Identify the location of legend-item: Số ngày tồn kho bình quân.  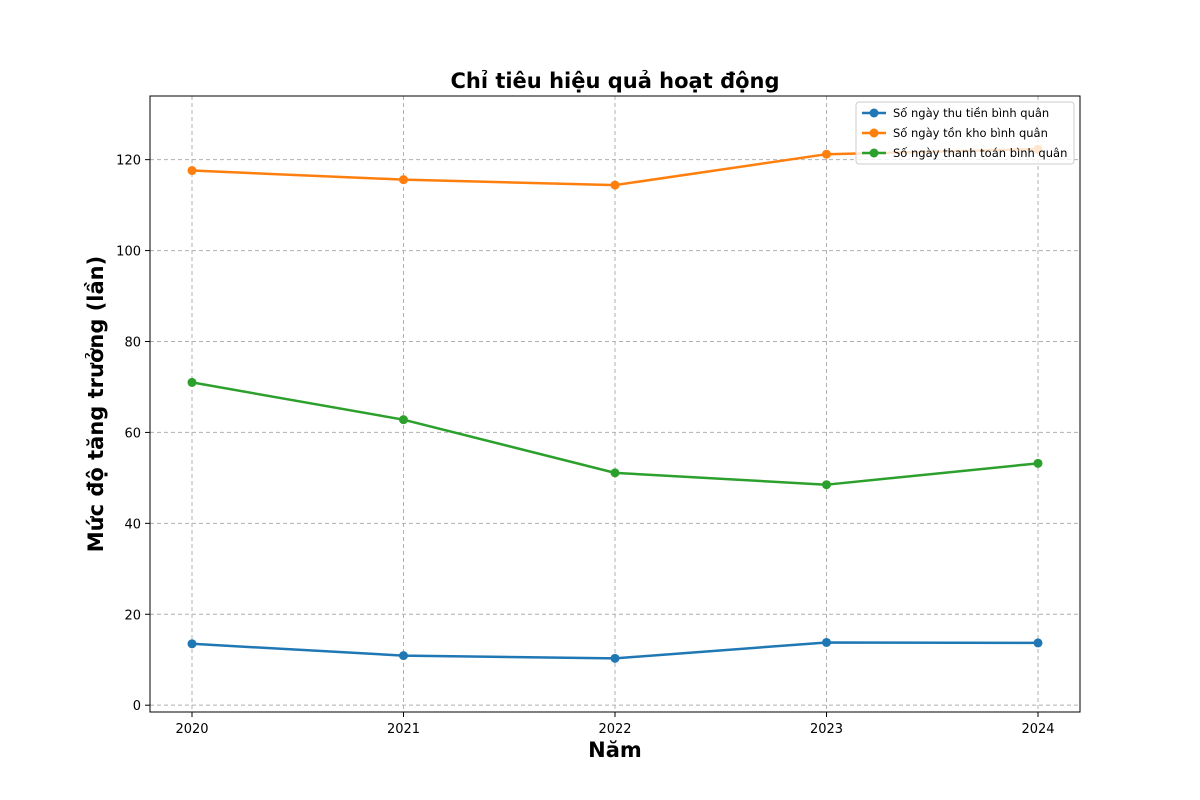
(955, 133).